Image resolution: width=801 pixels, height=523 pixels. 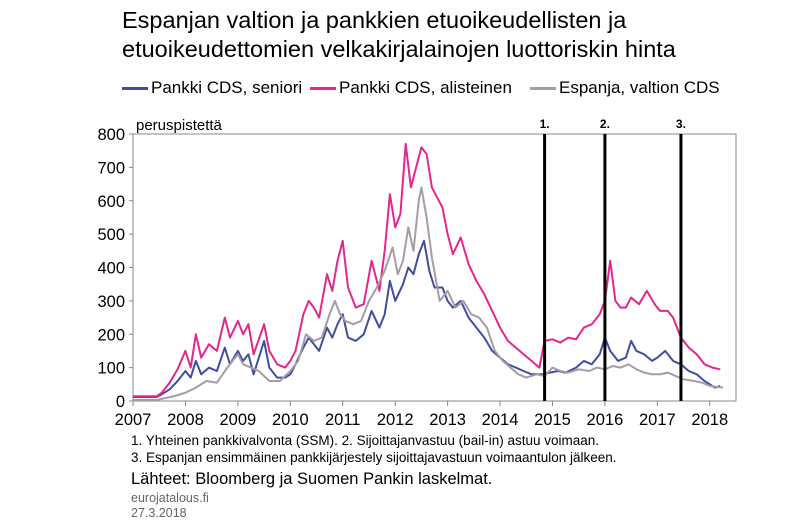 I want to click on x-tick-label: 2012, so click(x=395, y=420).